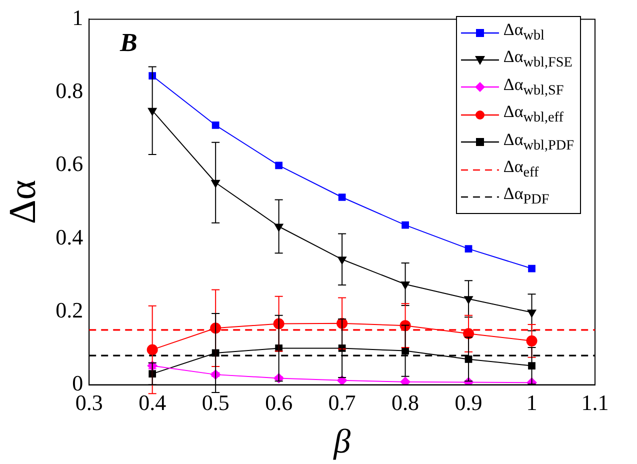 Image resolution: width=637 pixels, height=464 pixels. What do you see at coordinates (70, 309) in the screenshot?
I see `y-tick-label: 0.2` at bounding box center [70, 309].